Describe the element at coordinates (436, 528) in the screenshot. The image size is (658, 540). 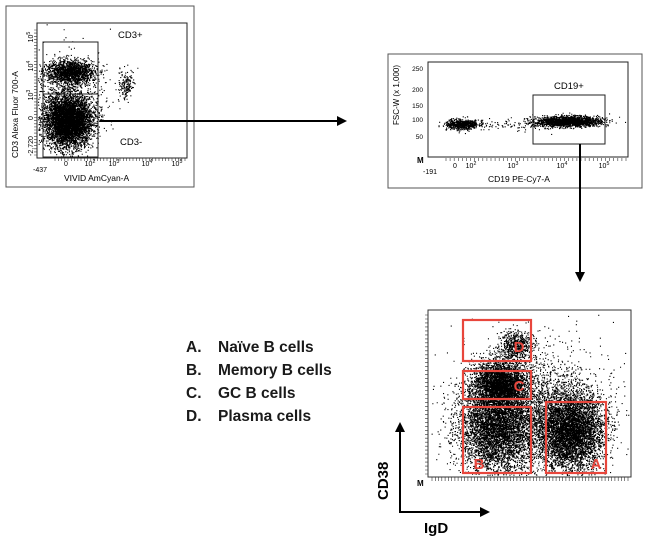
I see `igd-axis-label: IgD` at that location.